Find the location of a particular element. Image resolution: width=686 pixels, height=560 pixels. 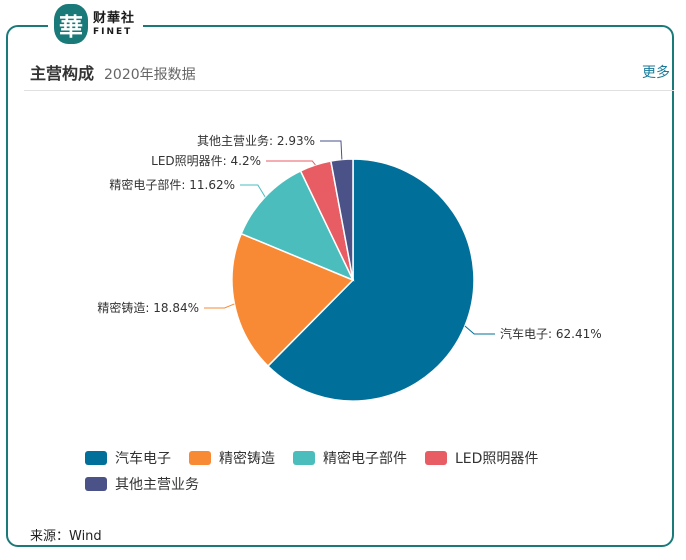

logo-mark: 華 is located at coordinates (71, 24).